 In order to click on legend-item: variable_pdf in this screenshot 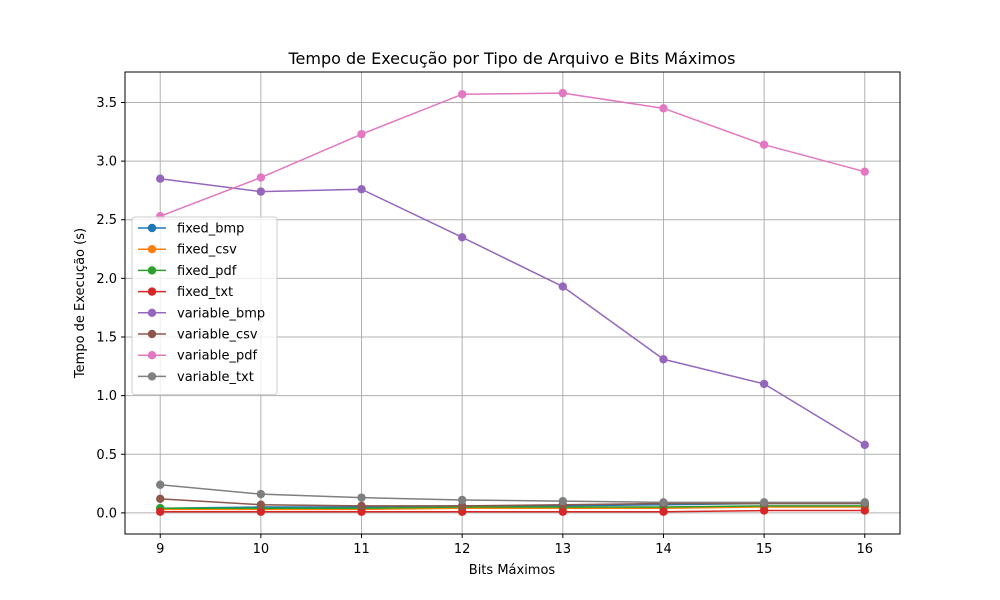, I will do `click(197, 356)`.